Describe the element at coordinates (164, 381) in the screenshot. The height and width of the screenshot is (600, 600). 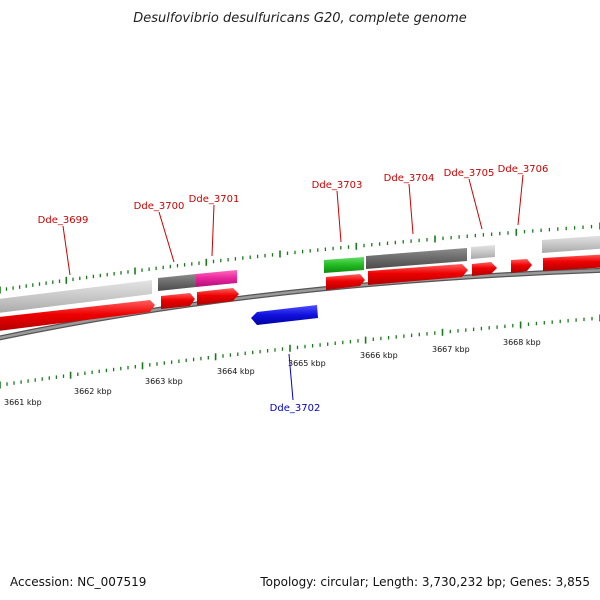
I see `scale-label-3663: 3663 kbp` at that location.